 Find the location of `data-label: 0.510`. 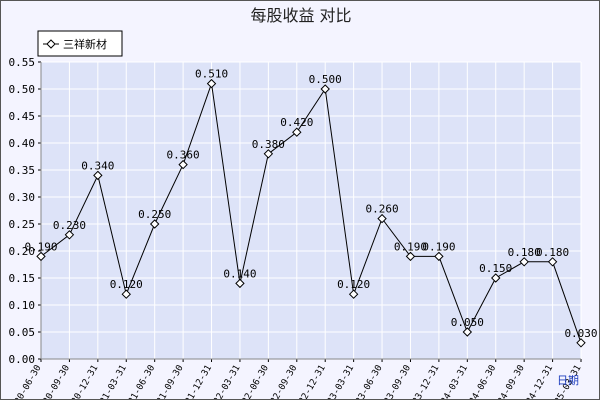

data-label: 0.510 is located at coordinates (211, 74).